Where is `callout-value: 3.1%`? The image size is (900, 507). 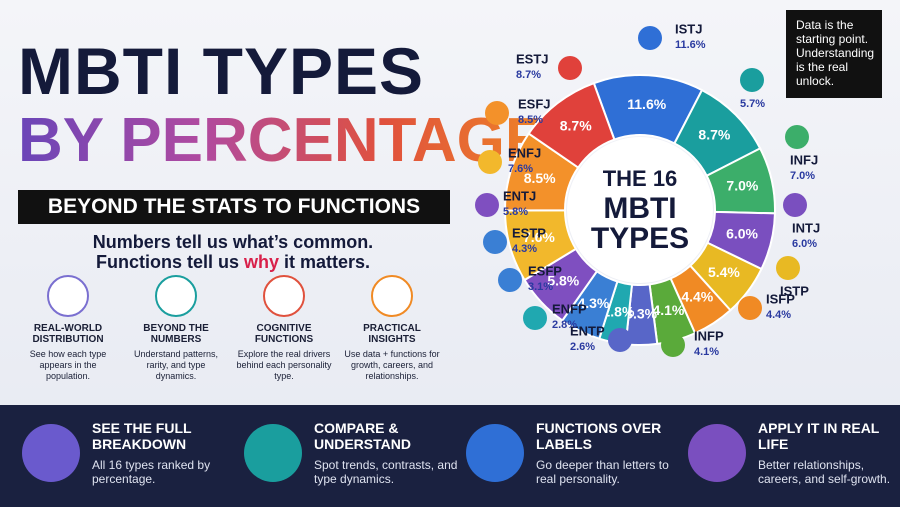
callout-value: 3.1% is located at coordinates (540, 287).